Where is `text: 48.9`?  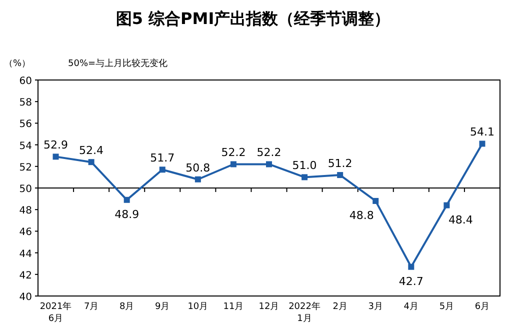
text: 48.9 is located at coordinates (127, 214).